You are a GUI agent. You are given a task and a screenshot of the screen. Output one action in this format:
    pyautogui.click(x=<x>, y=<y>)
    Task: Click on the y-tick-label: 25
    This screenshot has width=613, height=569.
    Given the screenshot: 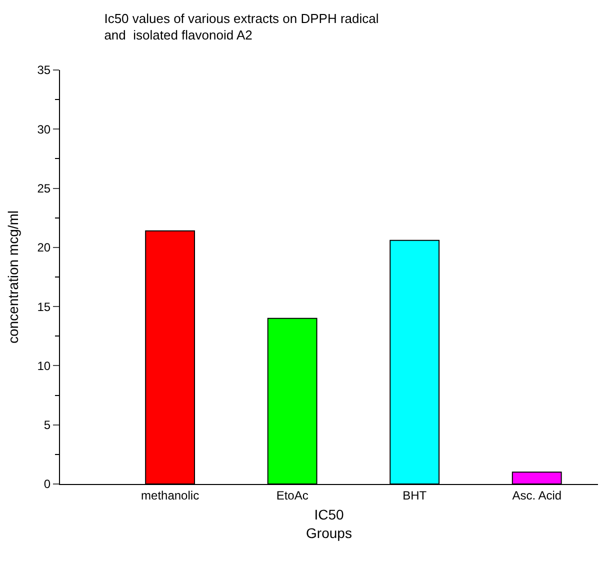 What is the action you would take?
    pyautogui.click(x=44, y=188)
    